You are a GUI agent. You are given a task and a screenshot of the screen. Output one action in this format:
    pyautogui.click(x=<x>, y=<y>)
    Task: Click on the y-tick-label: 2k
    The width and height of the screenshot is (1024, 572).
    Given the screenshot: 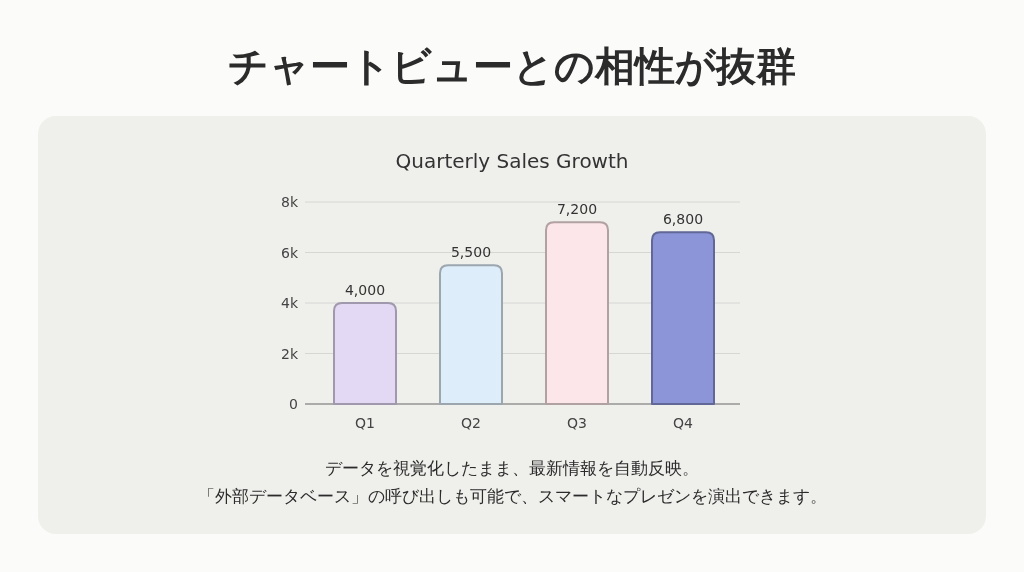 What is the action you would take?
    pyautogui.click(x=289, y=353)
    